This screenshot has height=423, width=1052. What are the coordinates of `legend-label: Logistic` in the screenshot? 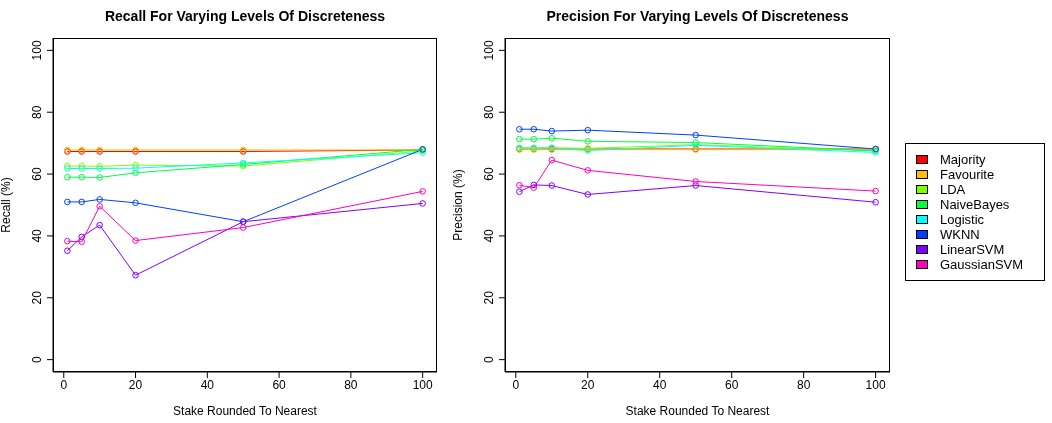 It's located at (962, 219).